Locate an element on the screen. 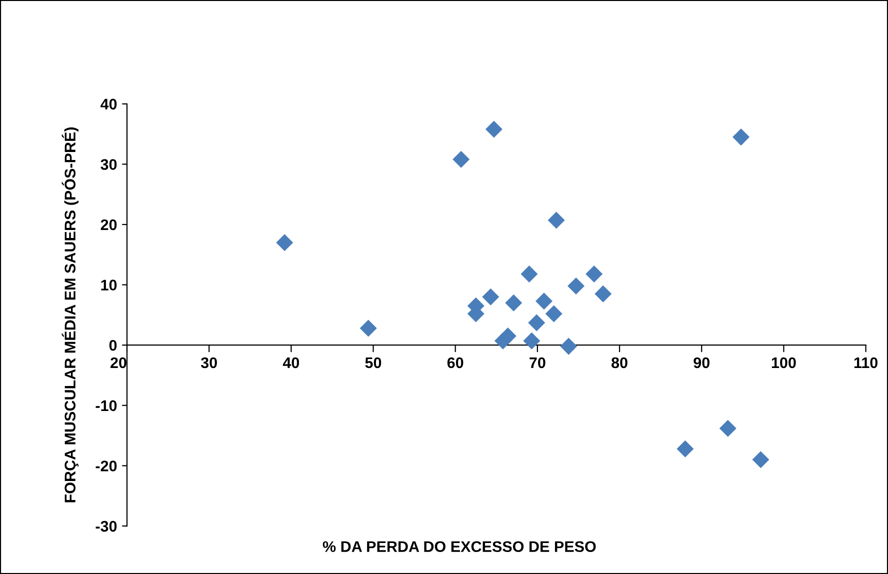  x-tick-label: 60 is located at coordinates (455, 362).